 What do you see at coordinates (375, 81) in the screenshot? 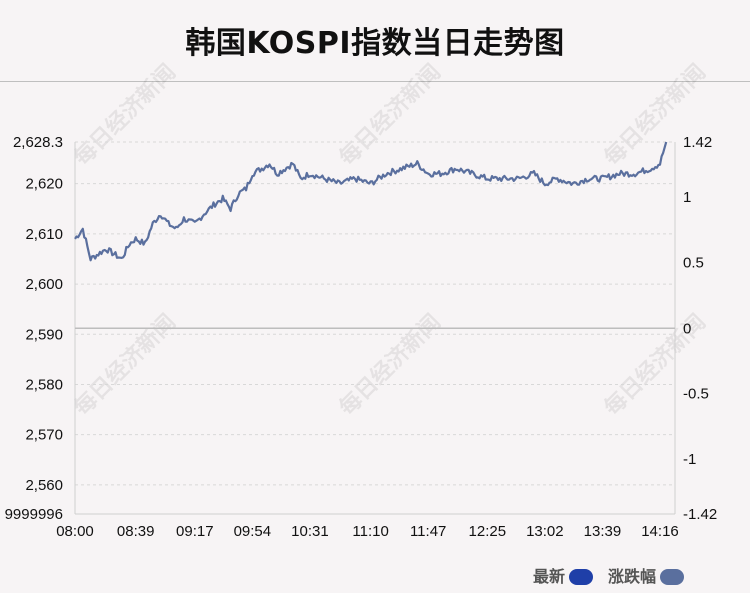
I see `title-divider` at bounding box center [375, 81].